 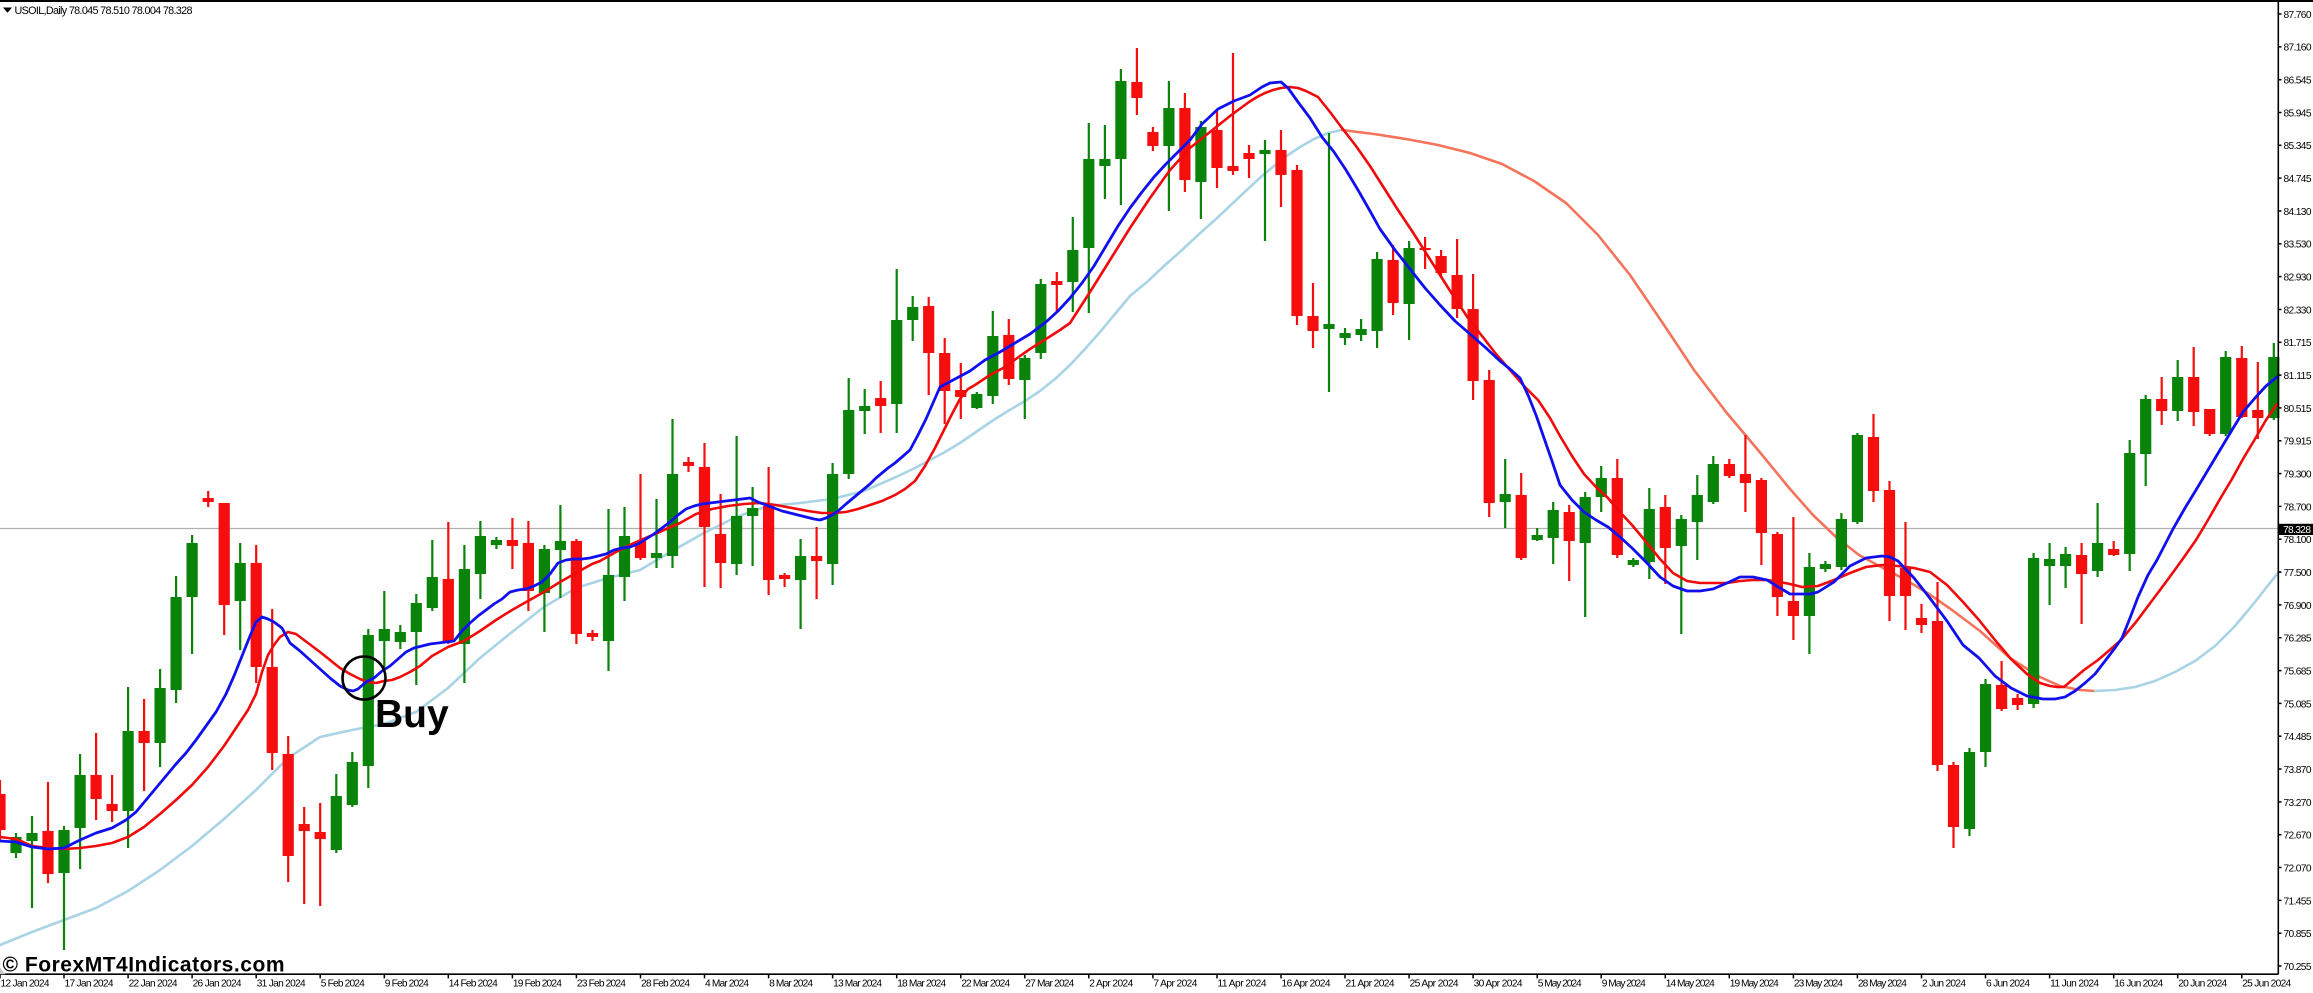 What do you see at coordinates (1624, 984) in the screenshot?
I see `svg-text: 9 May 2024` at bounding box center [1624, 984].